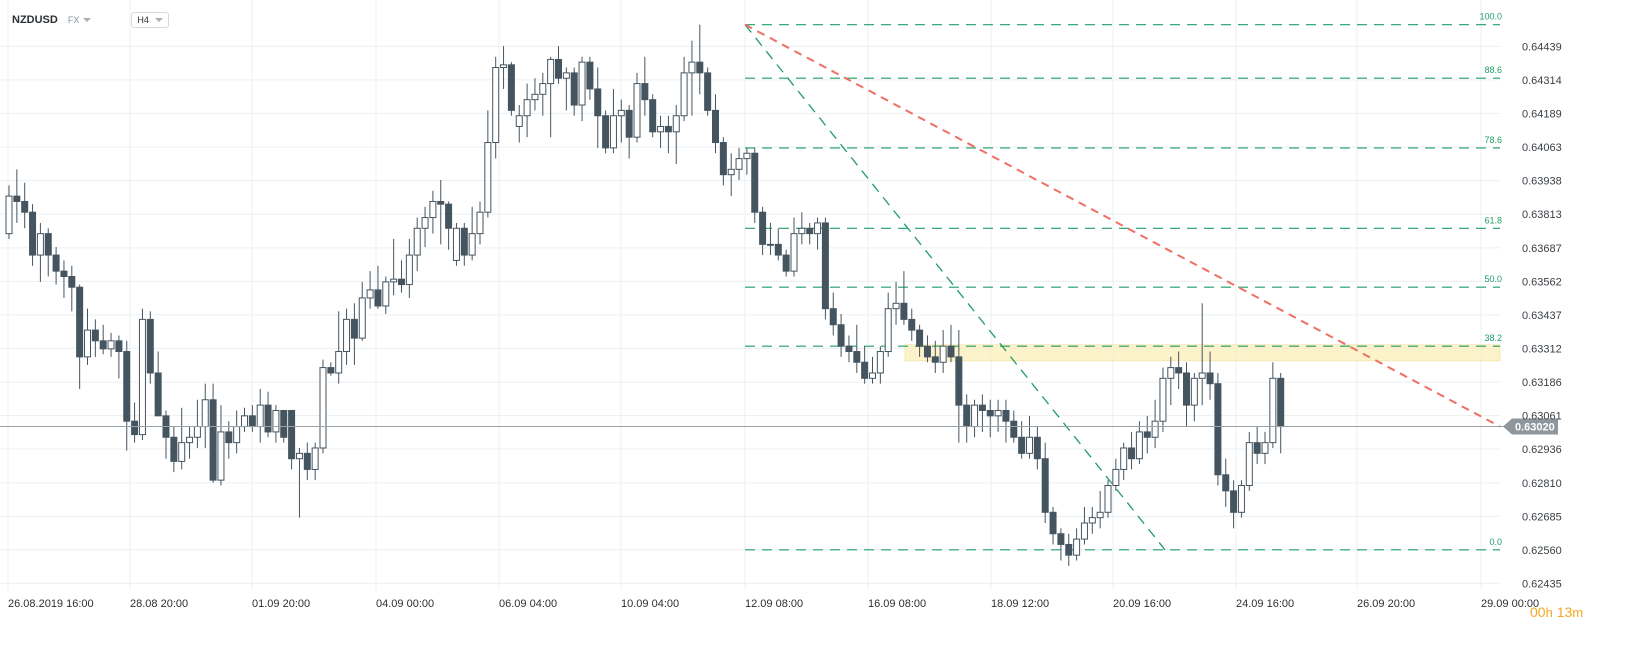  Describe the element at coordinates (1542, 114) in the screenshot. I see `y-tick-label: 0.64189` at that location.